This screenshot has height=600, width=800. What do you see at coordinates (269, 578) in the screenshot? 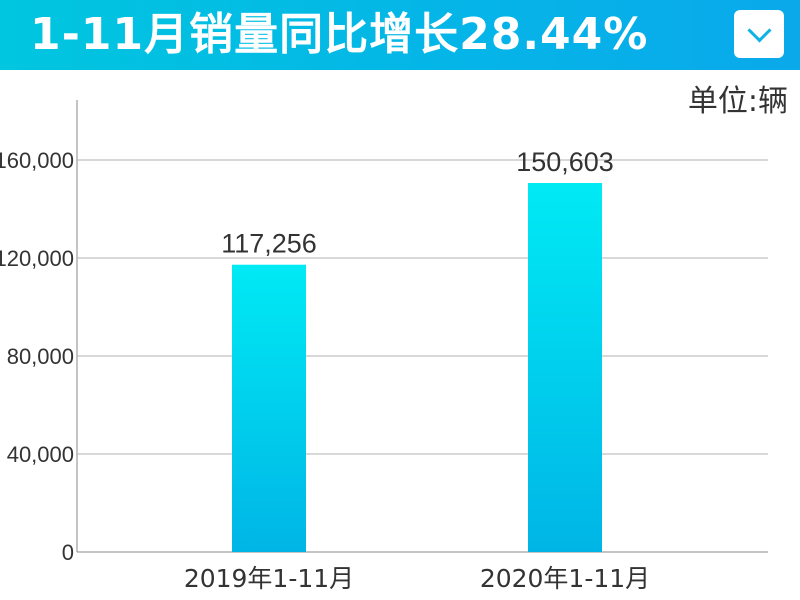
I see `x-tick-label: 2019年1-11月` at bounding box center [269, 578].